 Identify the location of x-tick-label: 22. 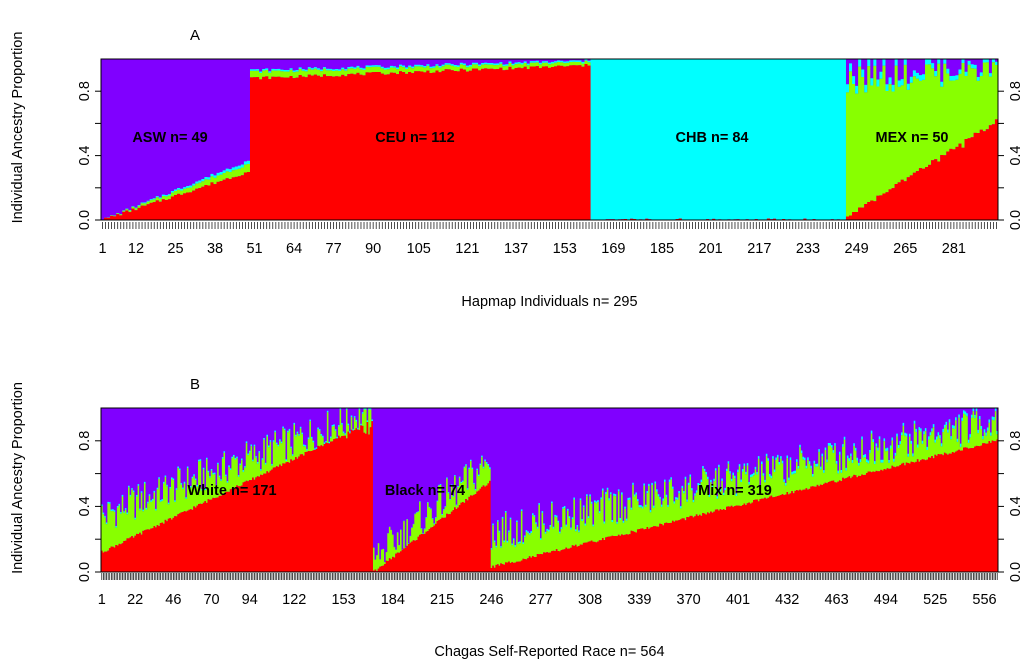
(135, 600).